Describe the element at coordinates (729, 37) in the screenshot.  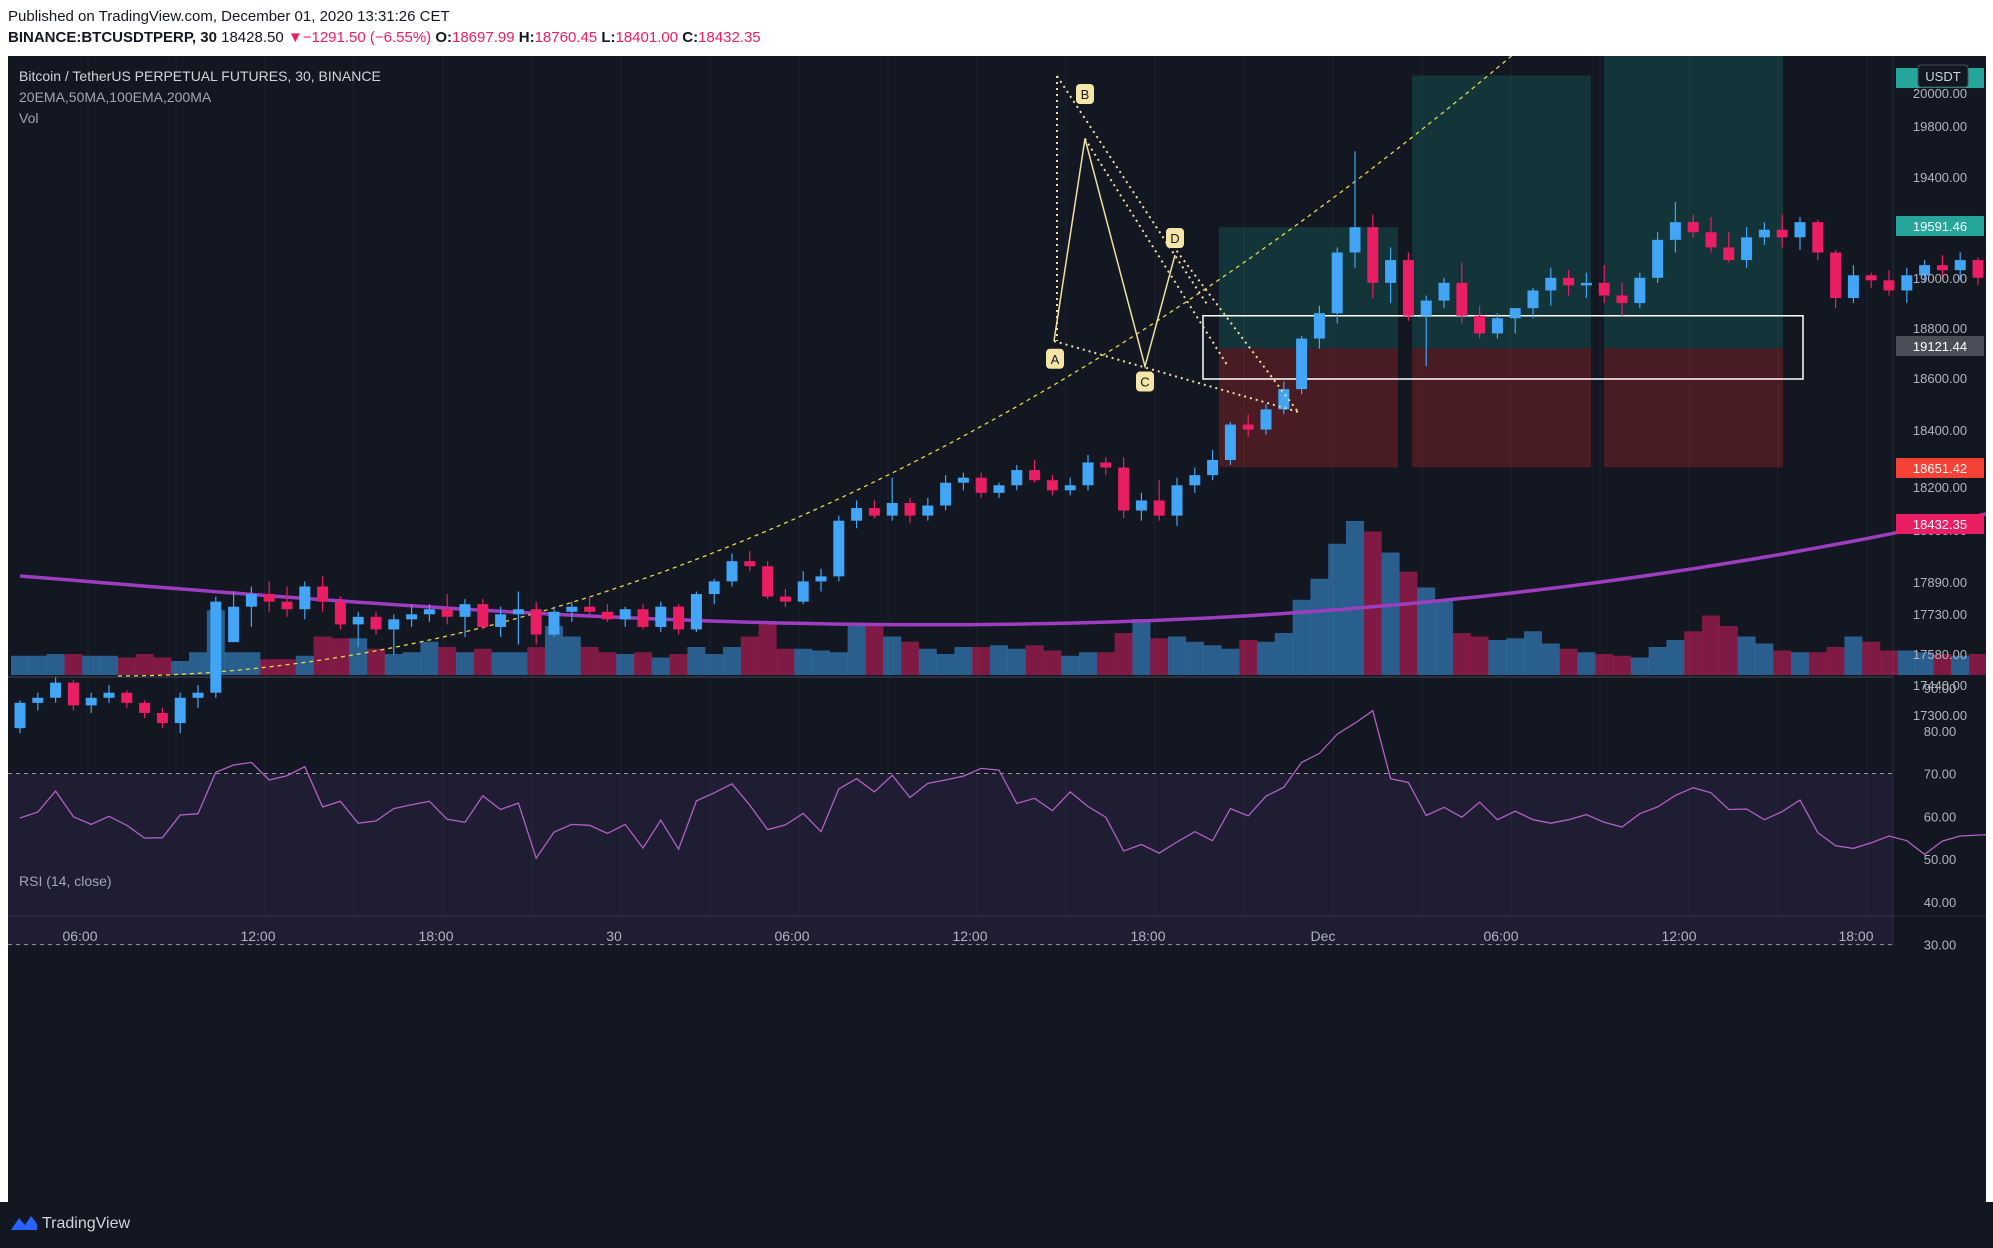
I see `close-value: 18432.35` at that location.